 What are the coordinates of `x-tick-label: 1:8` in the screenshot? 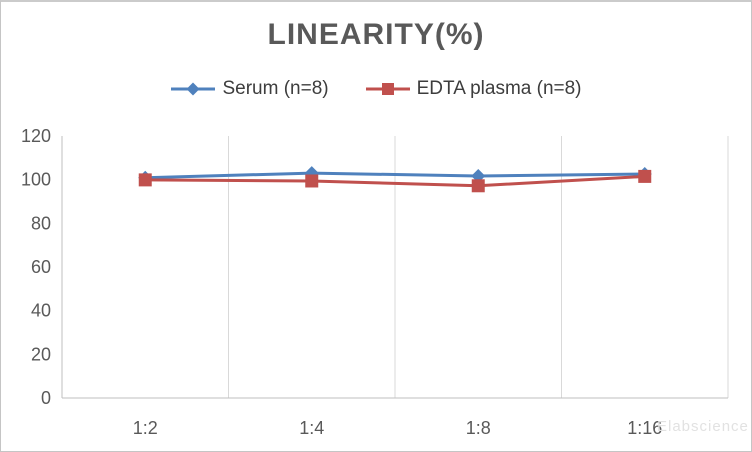 It's located at (478, 428).